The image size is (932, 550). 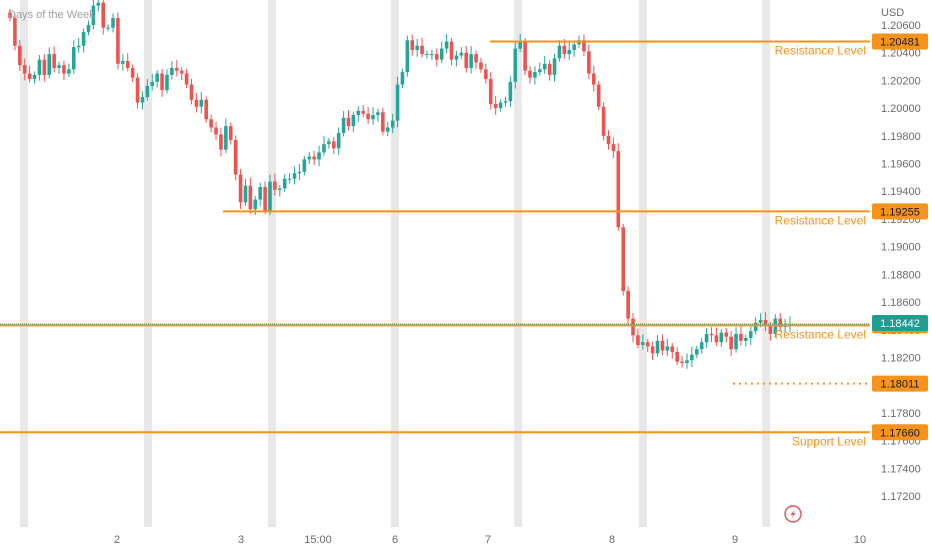 What do you see at coordinates (901, 469) in the screenshot?
I see `y-tick-label: 1.17400` at bounding box center [901, 469].